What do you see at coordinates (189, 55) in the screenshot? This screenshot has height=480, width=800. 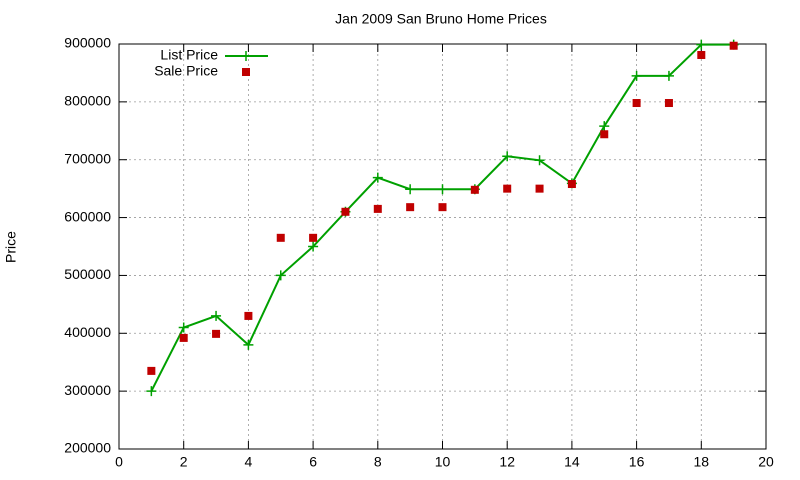 I see `legend-label: List Price` at bounding box center [189, 55].